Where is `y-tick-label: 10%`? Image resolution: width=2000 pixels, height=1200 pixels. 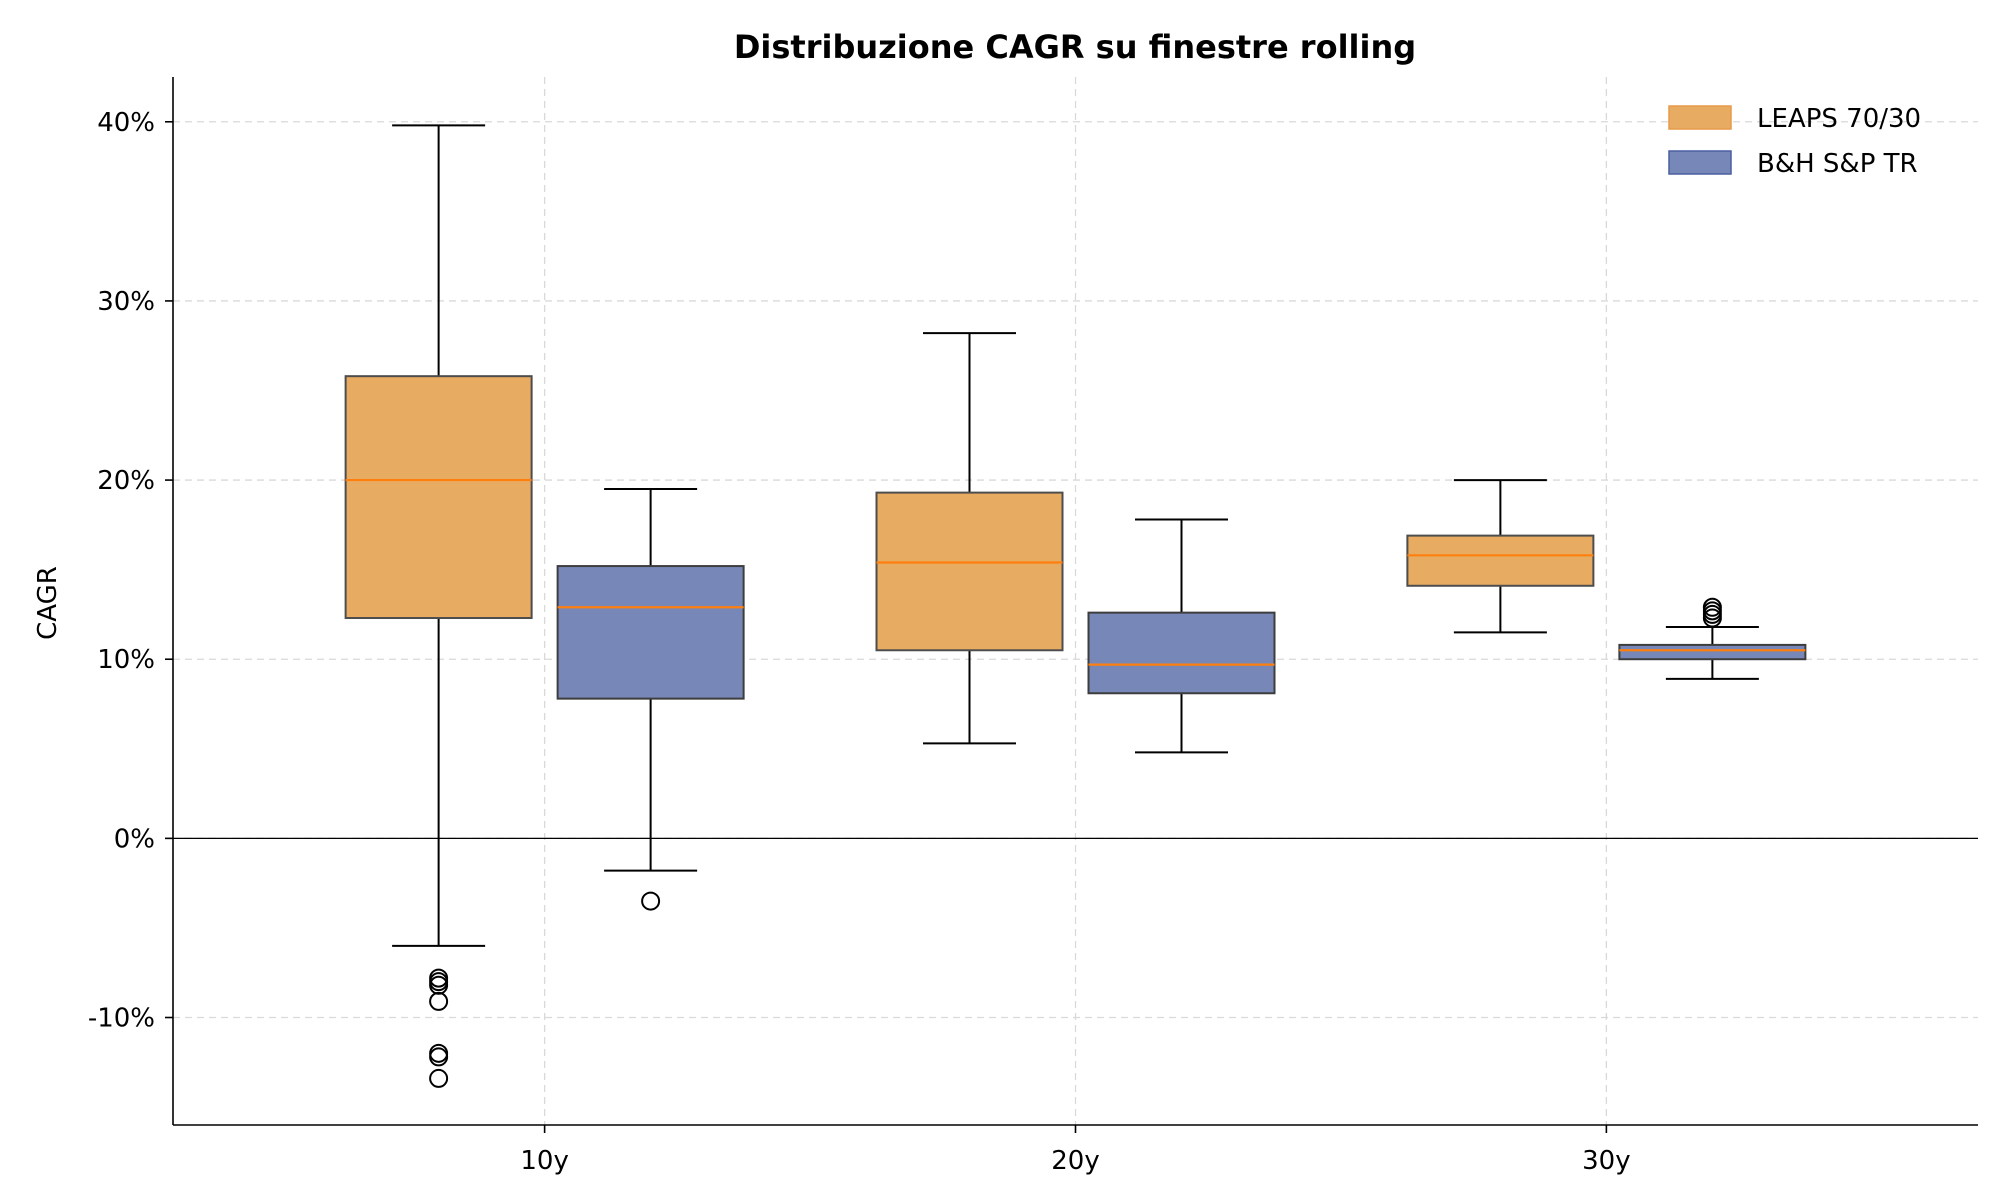
y-tick-label: 10% is located at coordinates (126, 660).